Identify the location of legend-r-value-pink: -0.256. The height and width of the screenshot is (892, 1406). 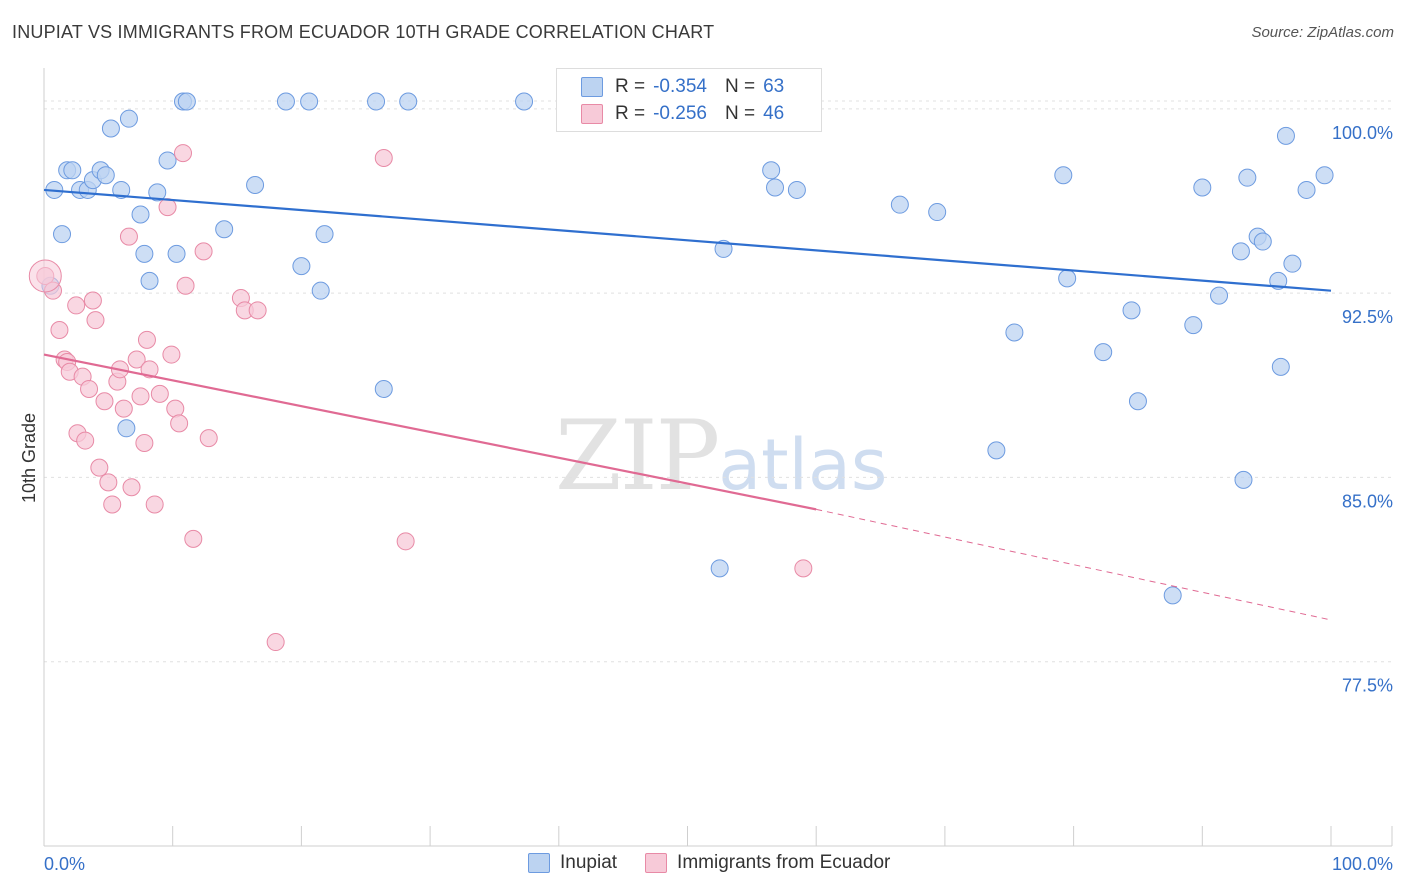
(680, 113).